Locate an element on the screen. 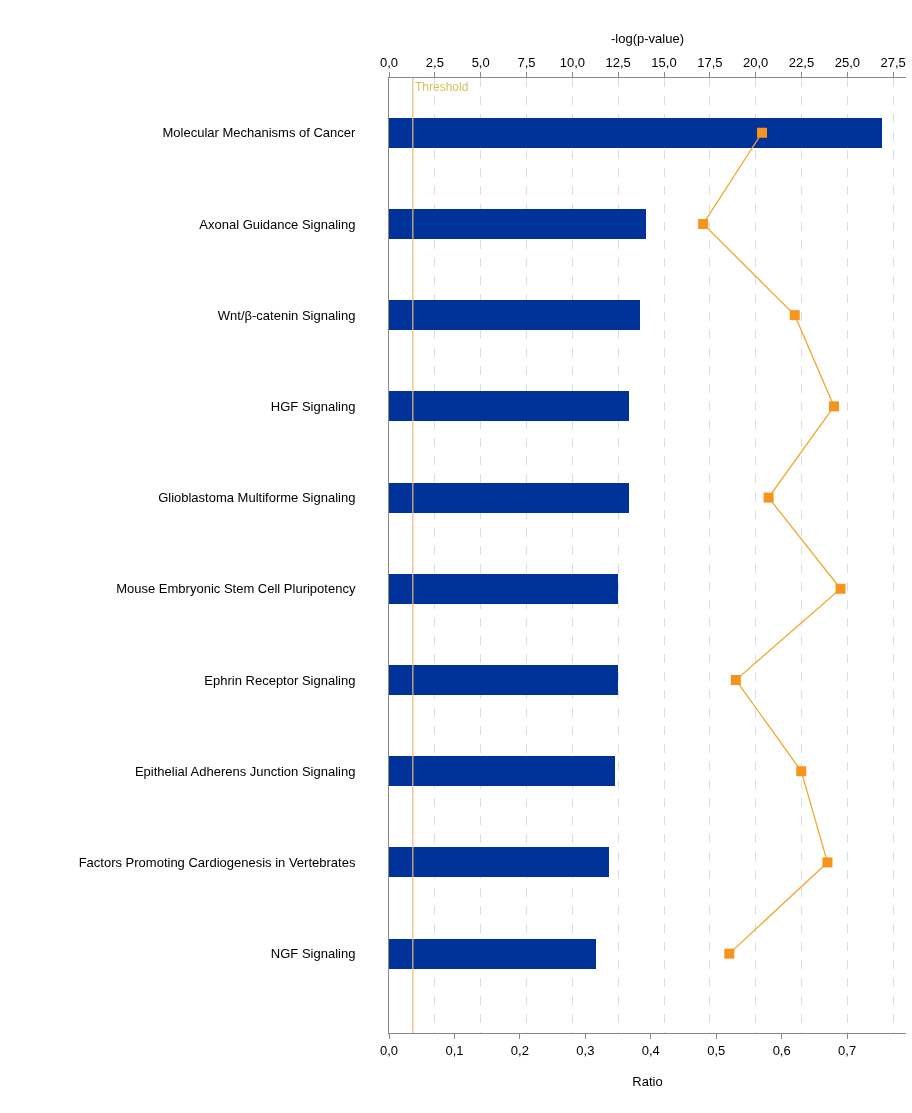 Image resolution: width=912 pixels, height=1113 pixels. y-tick-label: Ephrin Receptor Signaling is located at coordinates (280, 680).